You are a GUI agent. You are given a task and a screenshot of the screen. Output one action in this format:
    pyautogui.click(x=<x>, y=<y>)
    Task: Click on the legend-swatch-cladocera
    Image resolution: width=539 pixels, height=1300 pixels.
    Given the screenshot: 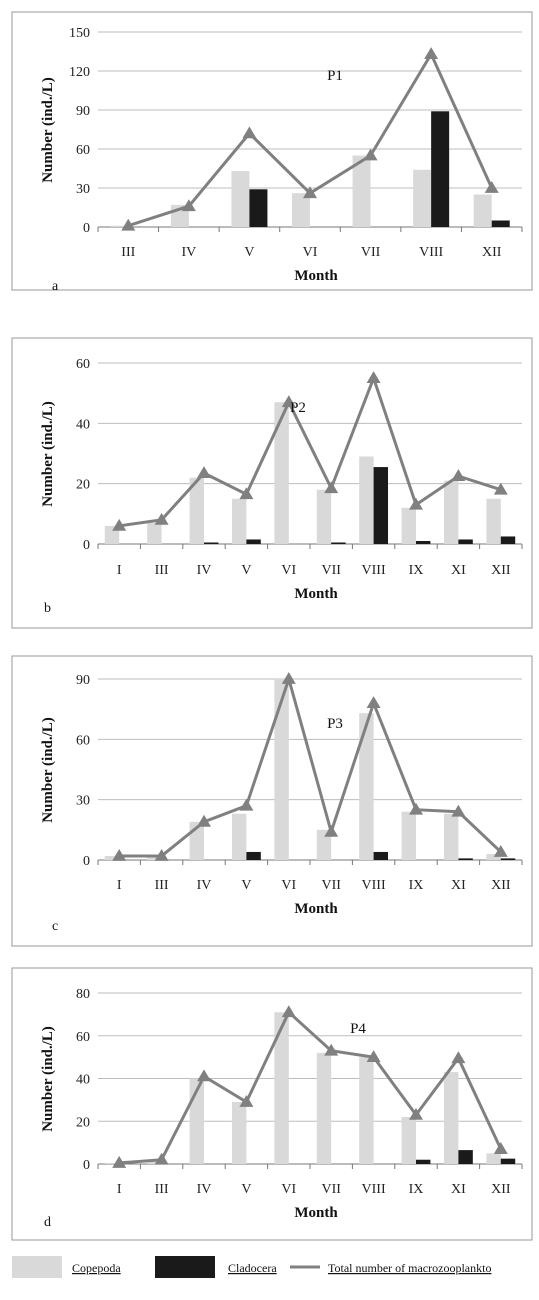 What is the action you would take?
    pyautogui.click(x=185, y=1267)
    